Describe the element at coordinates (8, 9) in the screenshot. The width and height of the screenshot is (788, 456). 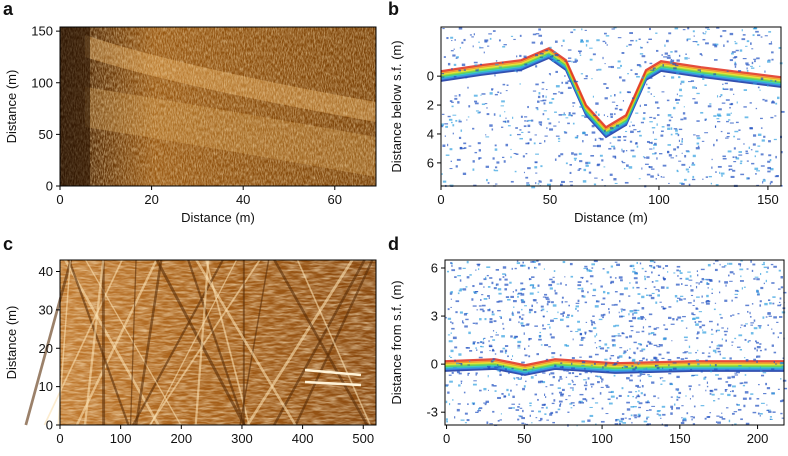
I see `panel-label: a` at that location.